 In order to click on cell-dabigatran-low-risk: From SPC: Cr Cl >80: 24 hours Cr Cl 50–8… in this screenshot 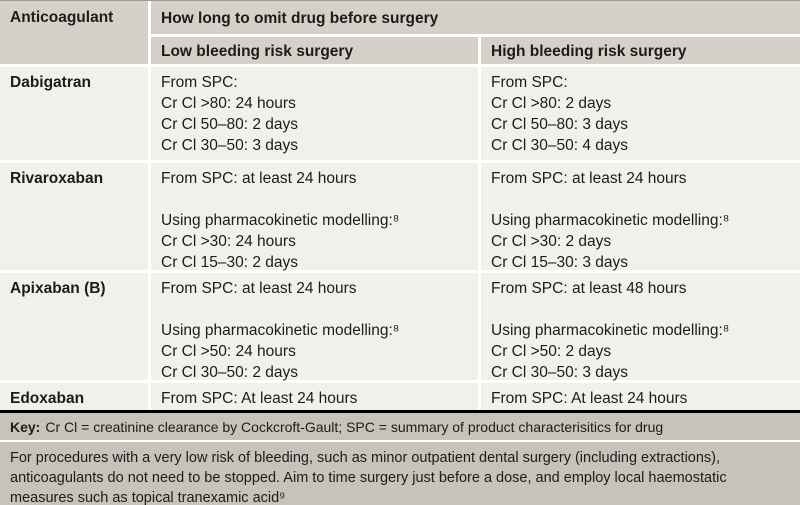, I will do `click(314, 113)`.